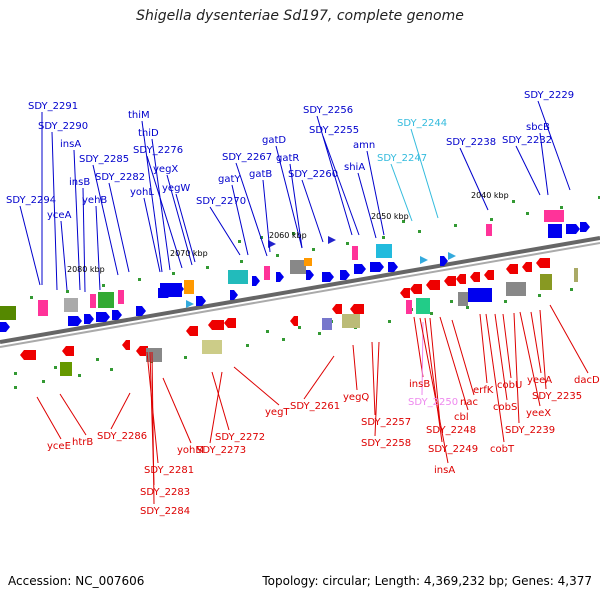  What do you see at coordinates (354, 167) in the screenshot?
I see `top-label-shia-25: shiA` at bounding box center [354, 167].